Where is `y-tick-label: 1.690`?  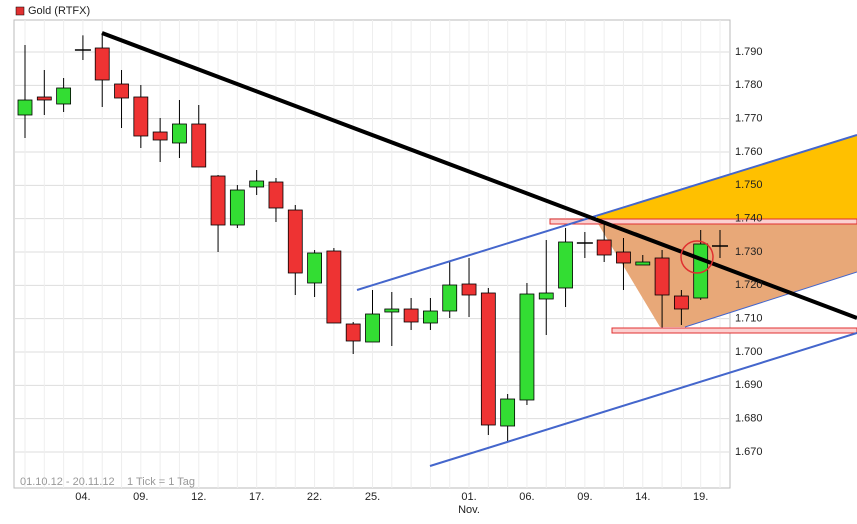 y-tick-label: 1.690 is located at coordinates (749, 385).